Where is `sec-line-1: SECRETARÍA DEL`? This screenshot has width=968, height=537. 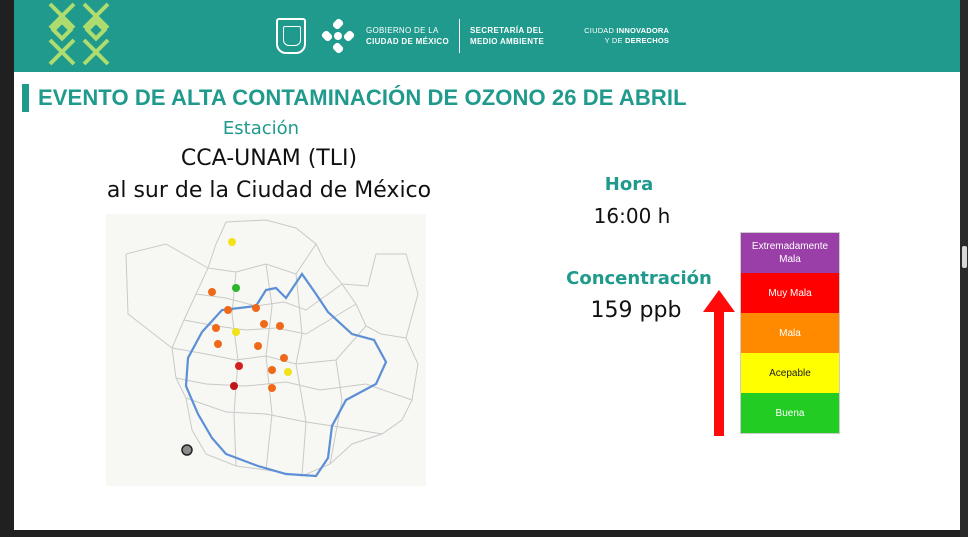
sec-line-1: SECRETARÍA DEL is located at coordinates (507, 30).